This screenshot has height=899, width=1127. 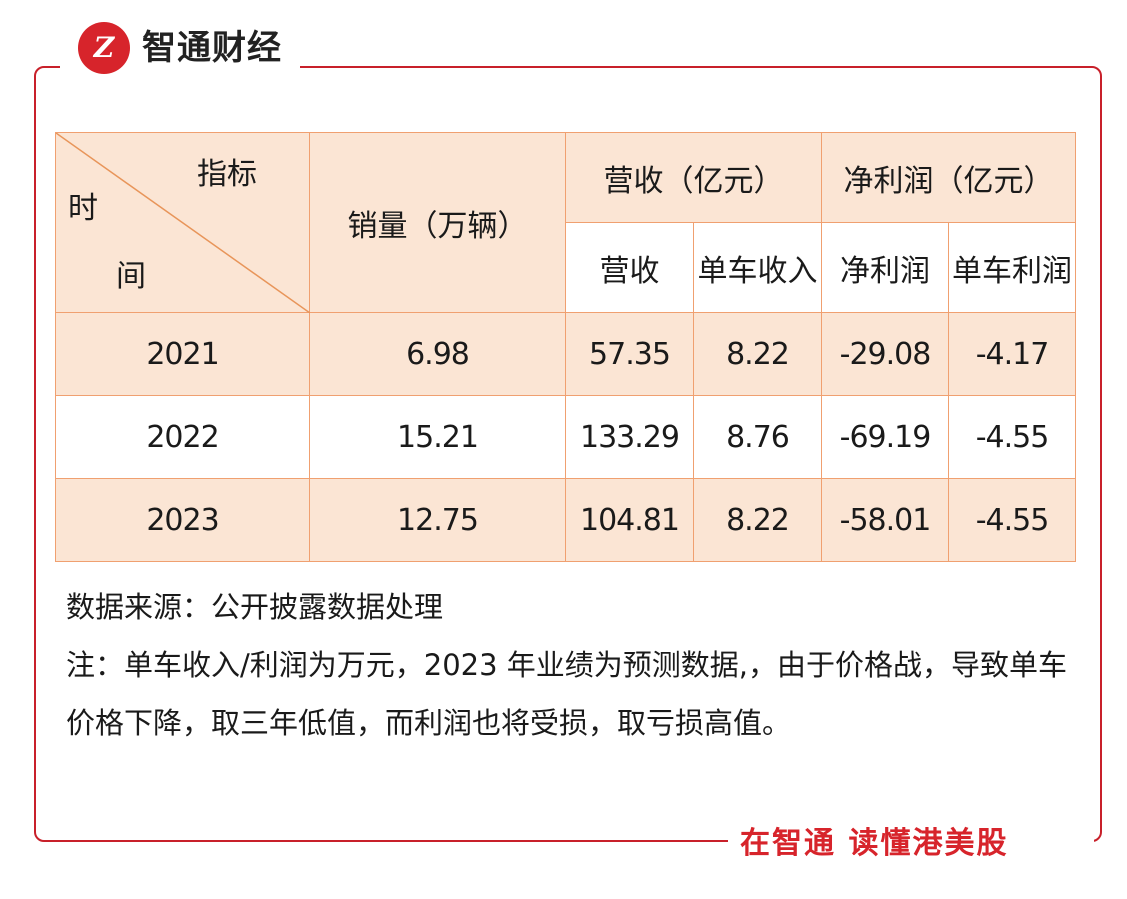 What do you see at coordinates (131, 276) in the screenshot?
I see `corner-label-time-2: 间` at bounding box center [131, 276].